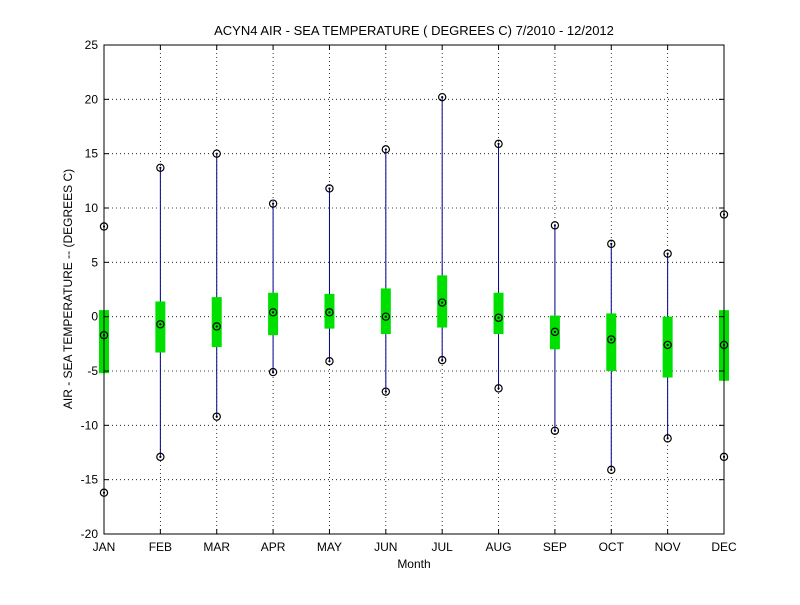 This screenshot has height=605, width=800. I want to click on y-tick-label: 20, so click(92, 99).